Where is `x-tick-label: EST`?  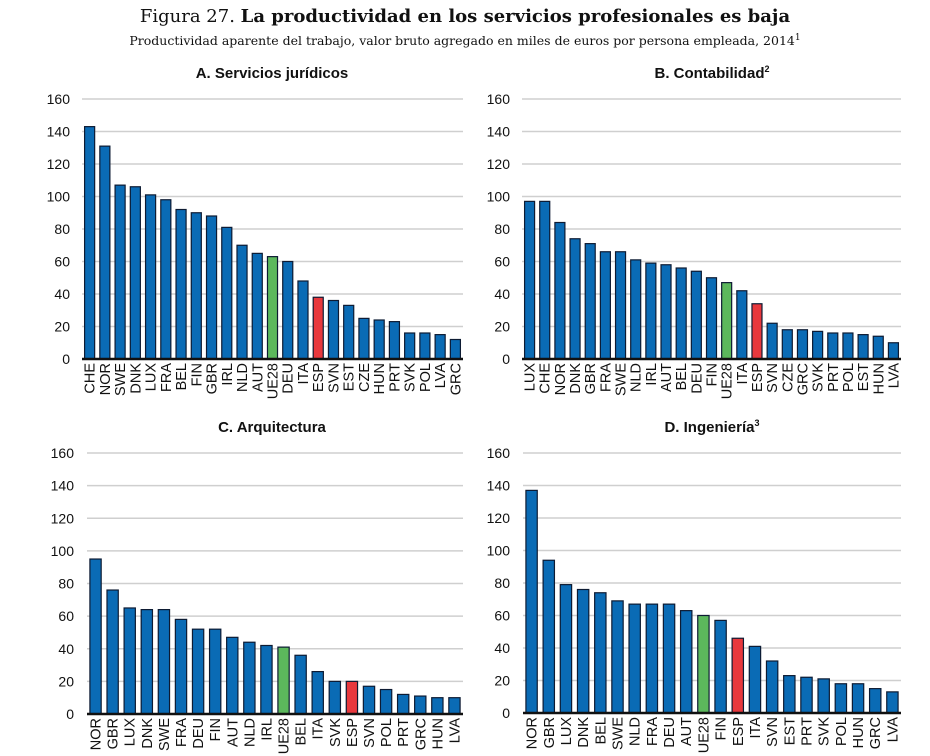
x-tick-label: EST is located at coordinates (790, 731).